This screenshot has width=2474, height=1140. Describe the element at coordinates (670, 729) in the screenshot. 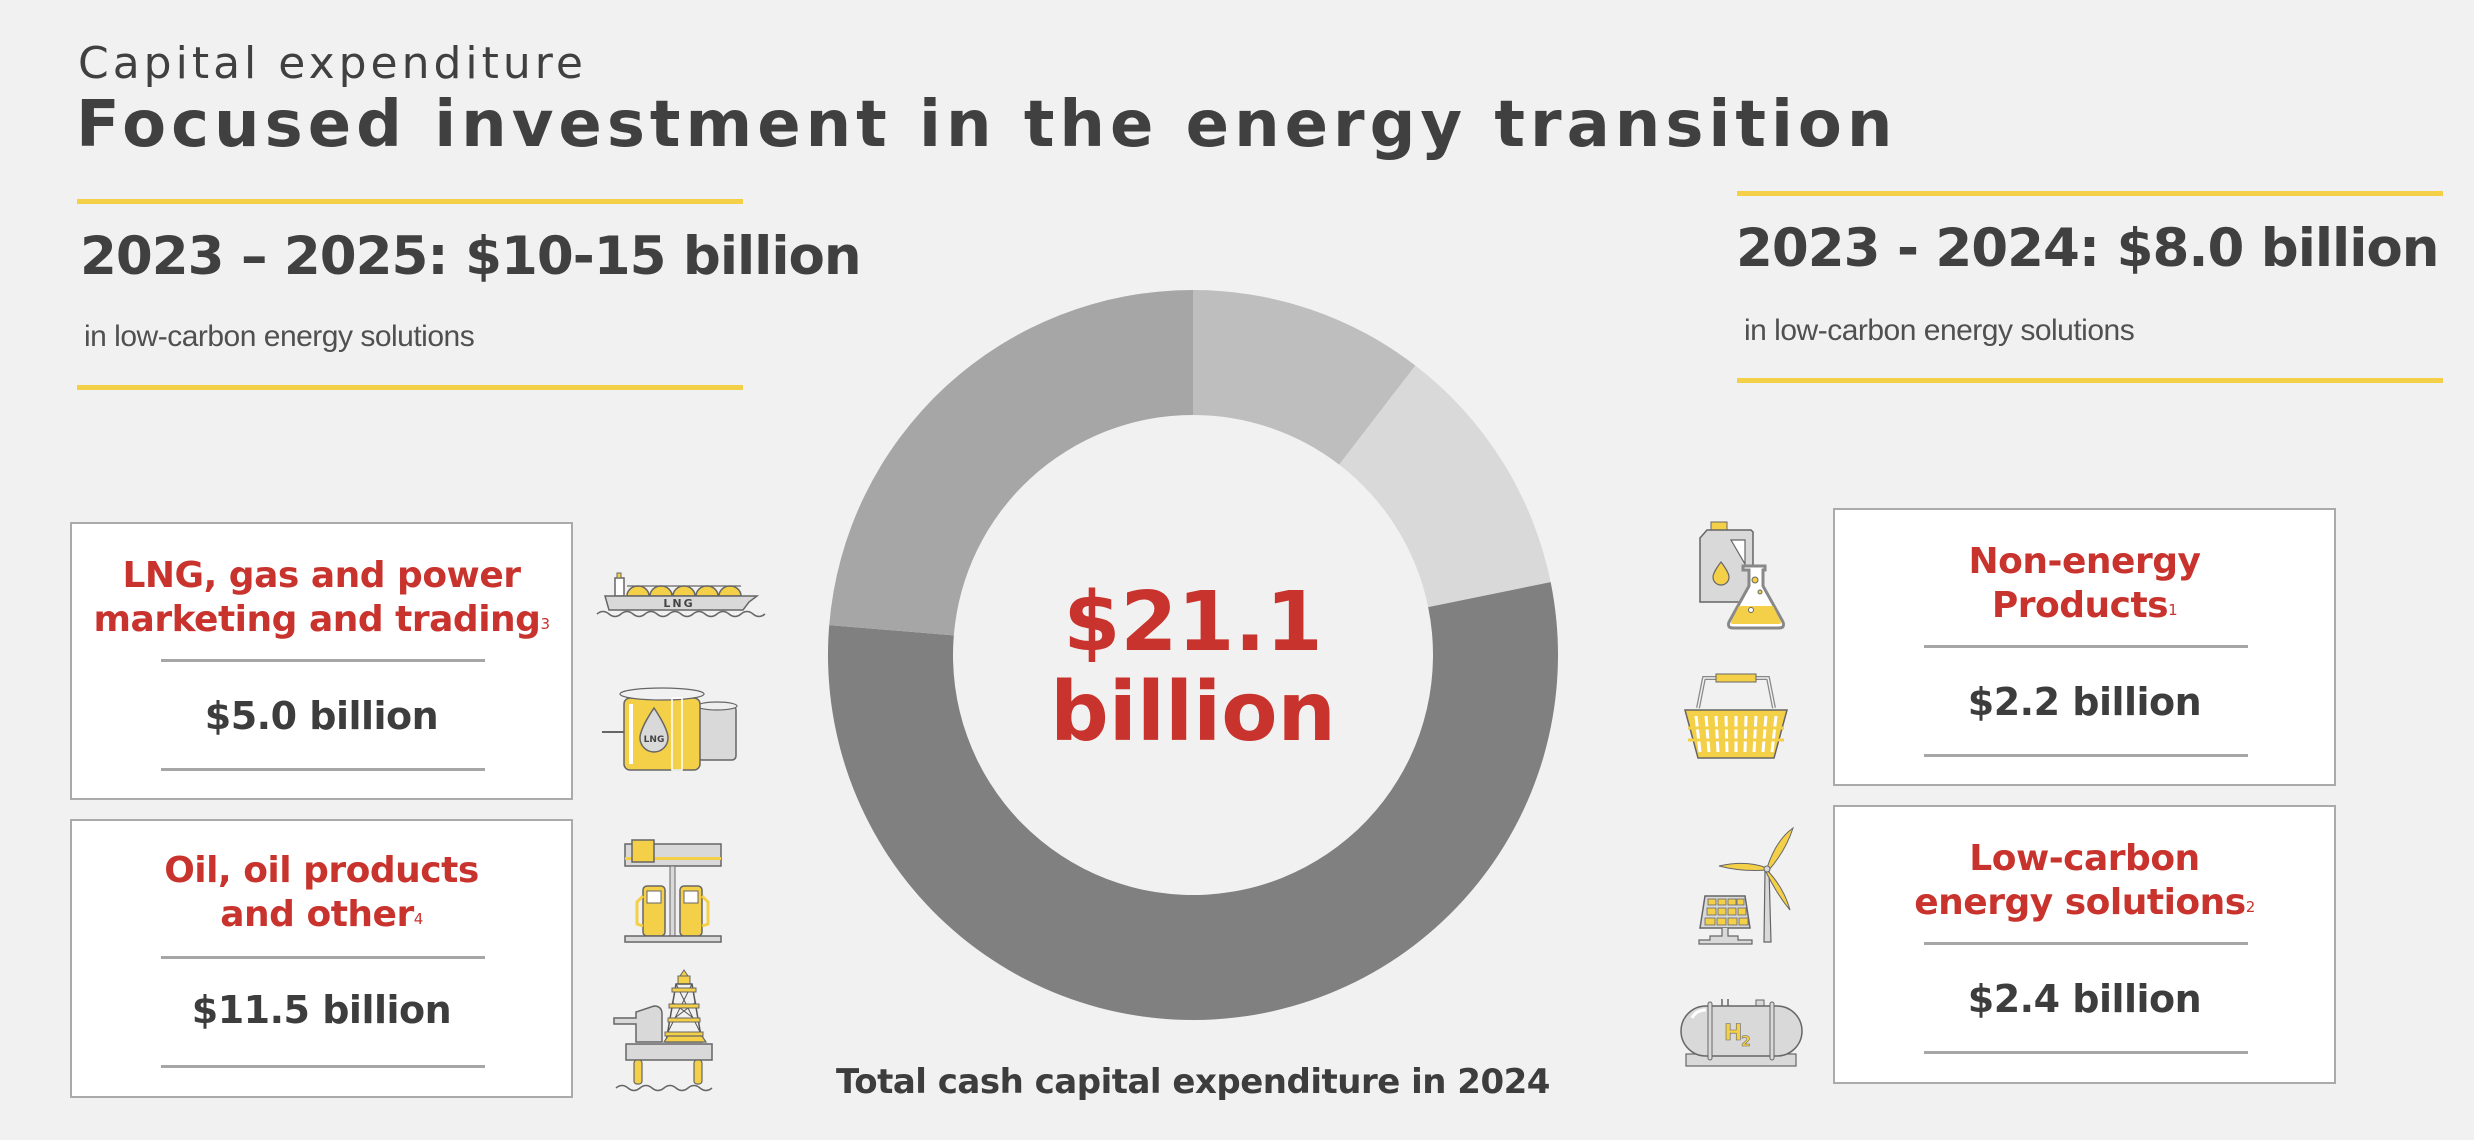

I see `lng-storage-tank-icon: LNG` at that location.